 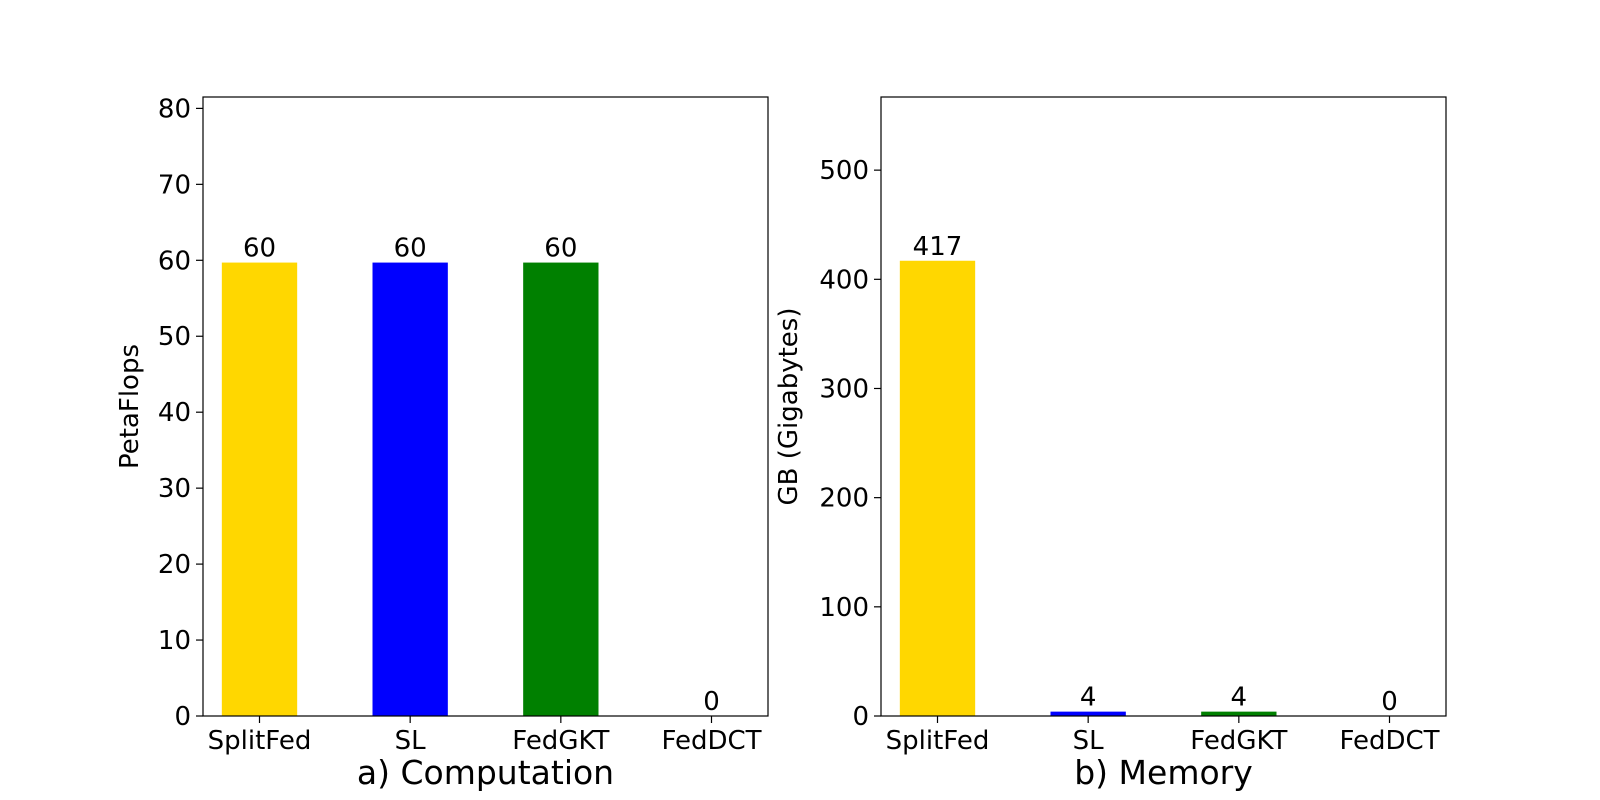 What do you see at coordinates (174, 565) in the screenshot?
I see `computation-ytick-label: 20` at bounding box center [174, 565].